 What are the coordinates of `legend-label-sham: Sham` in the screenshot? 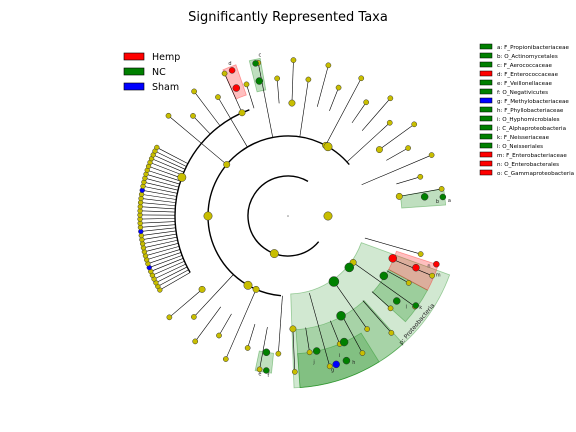 It's located at (165, 87).